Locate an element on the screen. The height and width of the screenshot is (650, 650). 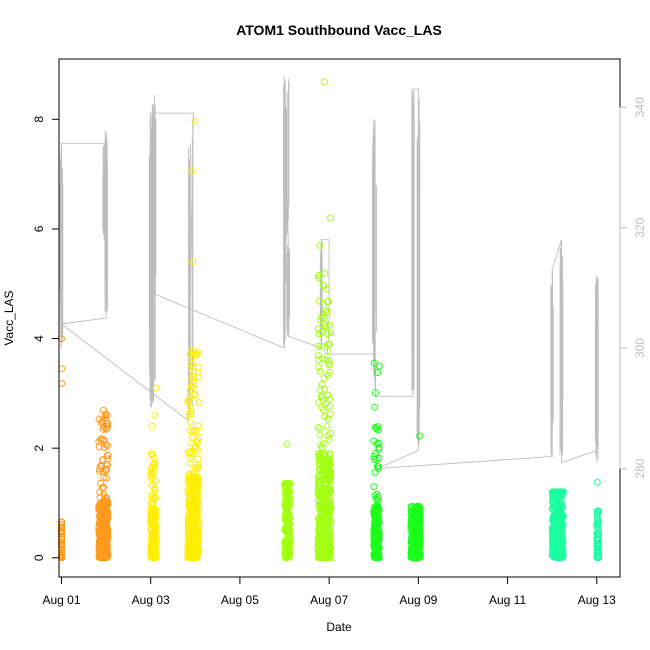
secondary-y-tick-label: 300 is located at coordinates (640, 348).